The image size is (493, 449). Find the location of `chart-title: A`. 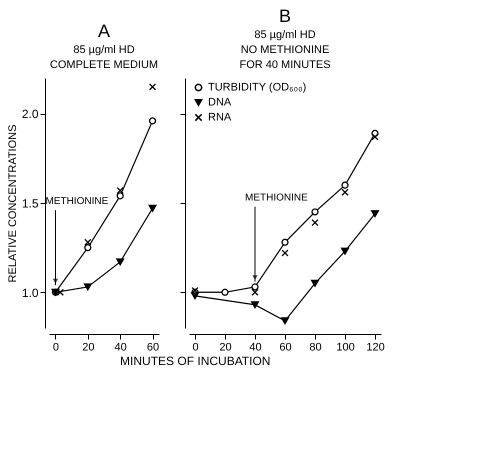

chart-title: A is located at coordinates (104, 31).